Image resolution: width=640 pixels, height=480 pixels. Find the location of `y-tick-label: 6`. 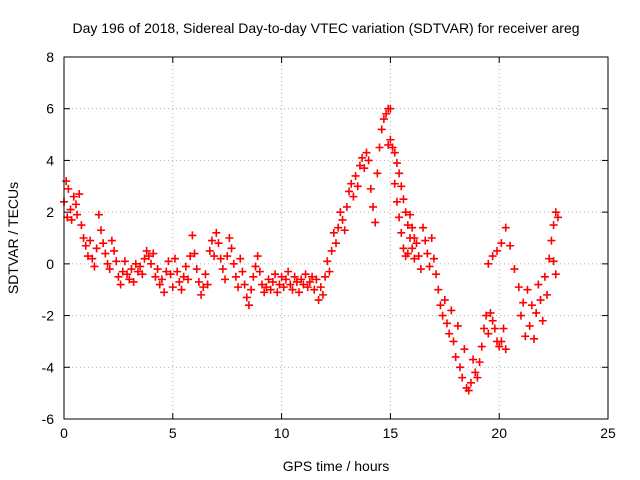

y-tick-label: 6 is located at coordinates (50, 109).